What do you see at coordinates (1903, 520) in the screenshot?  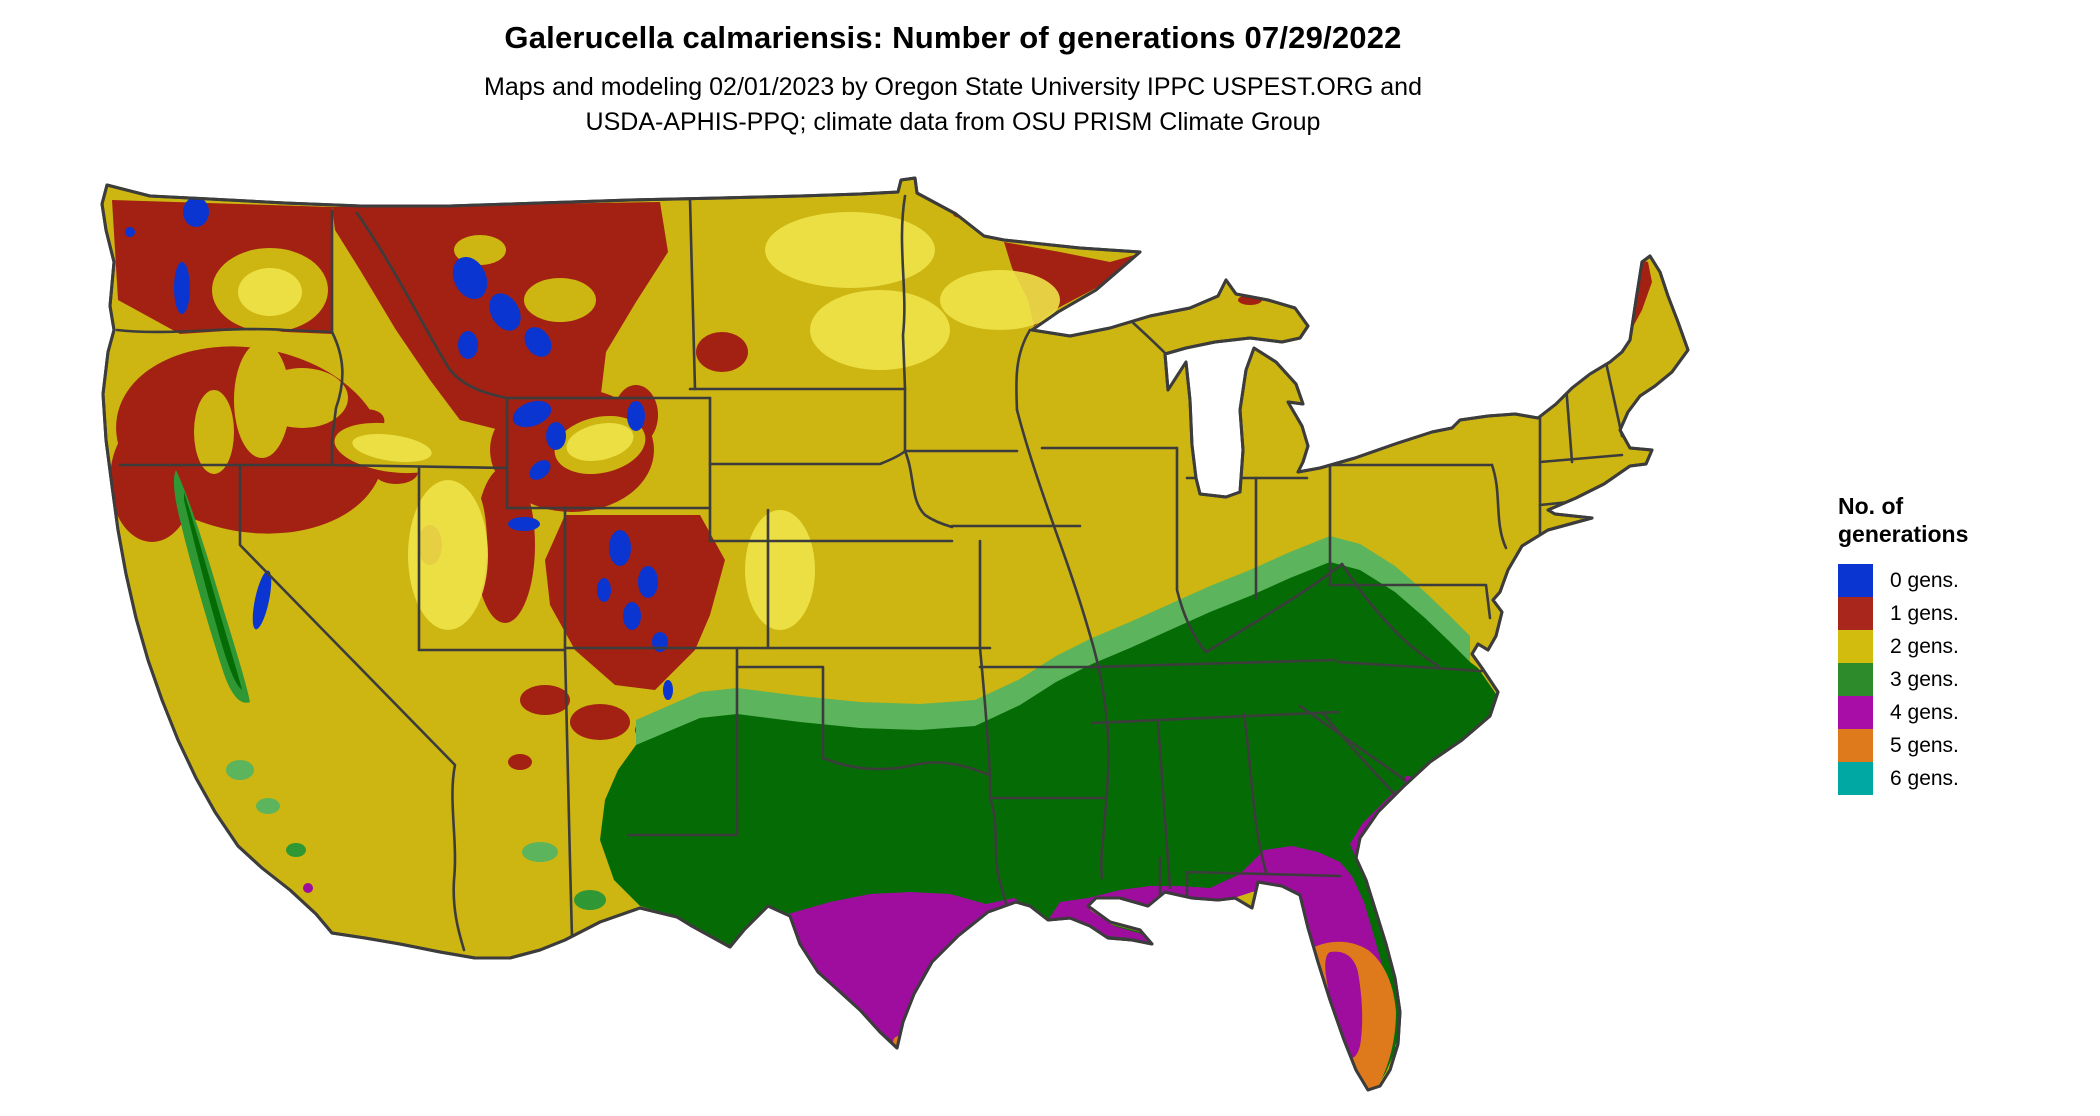 I see `legend-title: No. of generations` at bounding box center [1903, 520].